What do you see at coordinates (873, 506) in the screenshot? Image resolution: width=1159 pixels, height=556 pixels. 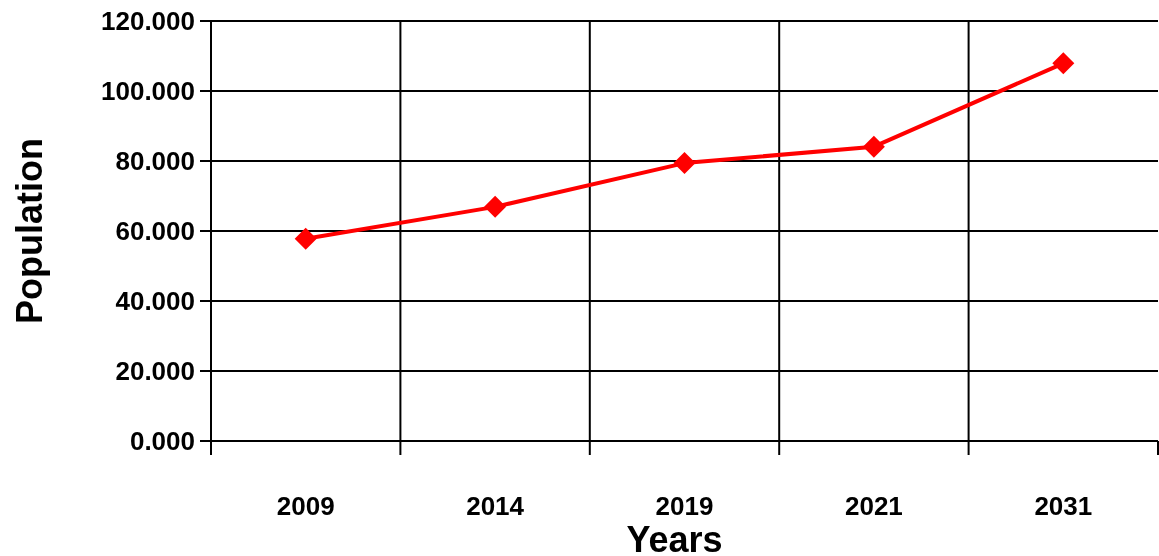 I see `x-tick-label: 2021` at bounding box center [873, 506].